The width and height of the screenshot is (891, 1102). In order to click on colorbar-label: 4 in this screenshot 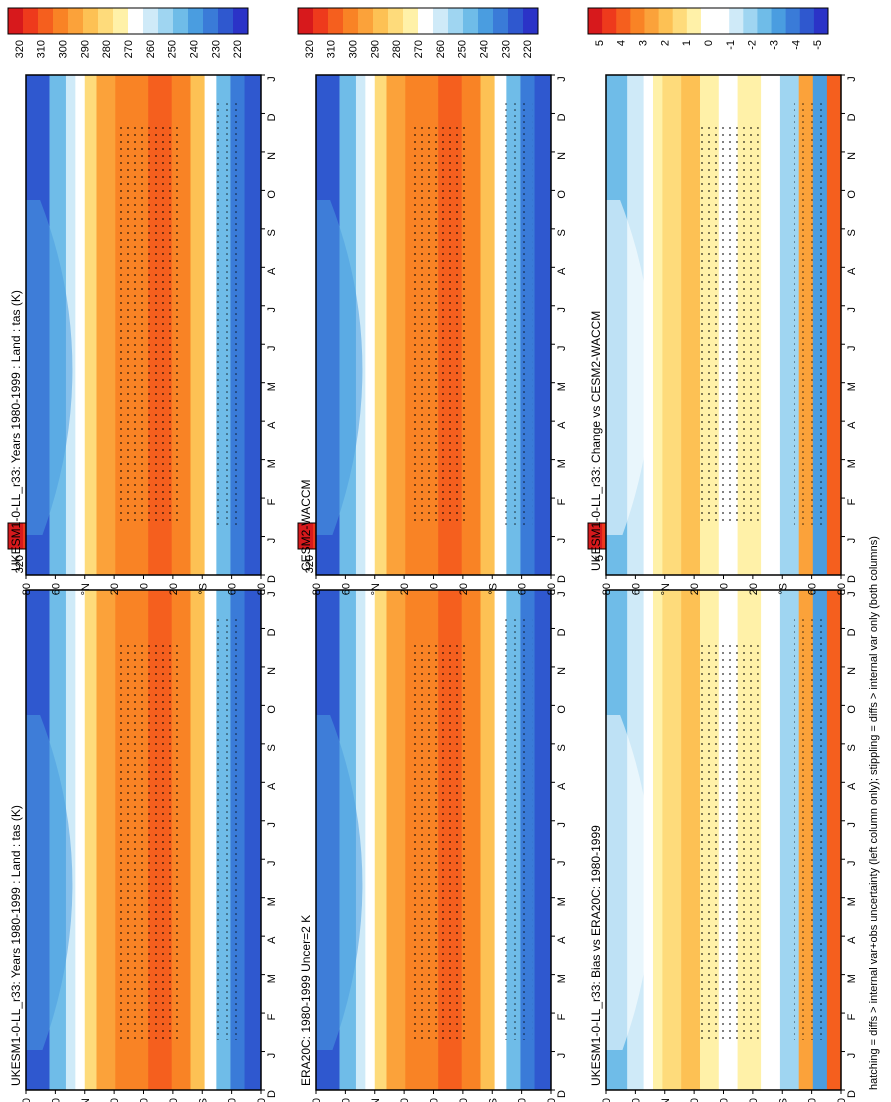, I will do `click(622, 43)`.